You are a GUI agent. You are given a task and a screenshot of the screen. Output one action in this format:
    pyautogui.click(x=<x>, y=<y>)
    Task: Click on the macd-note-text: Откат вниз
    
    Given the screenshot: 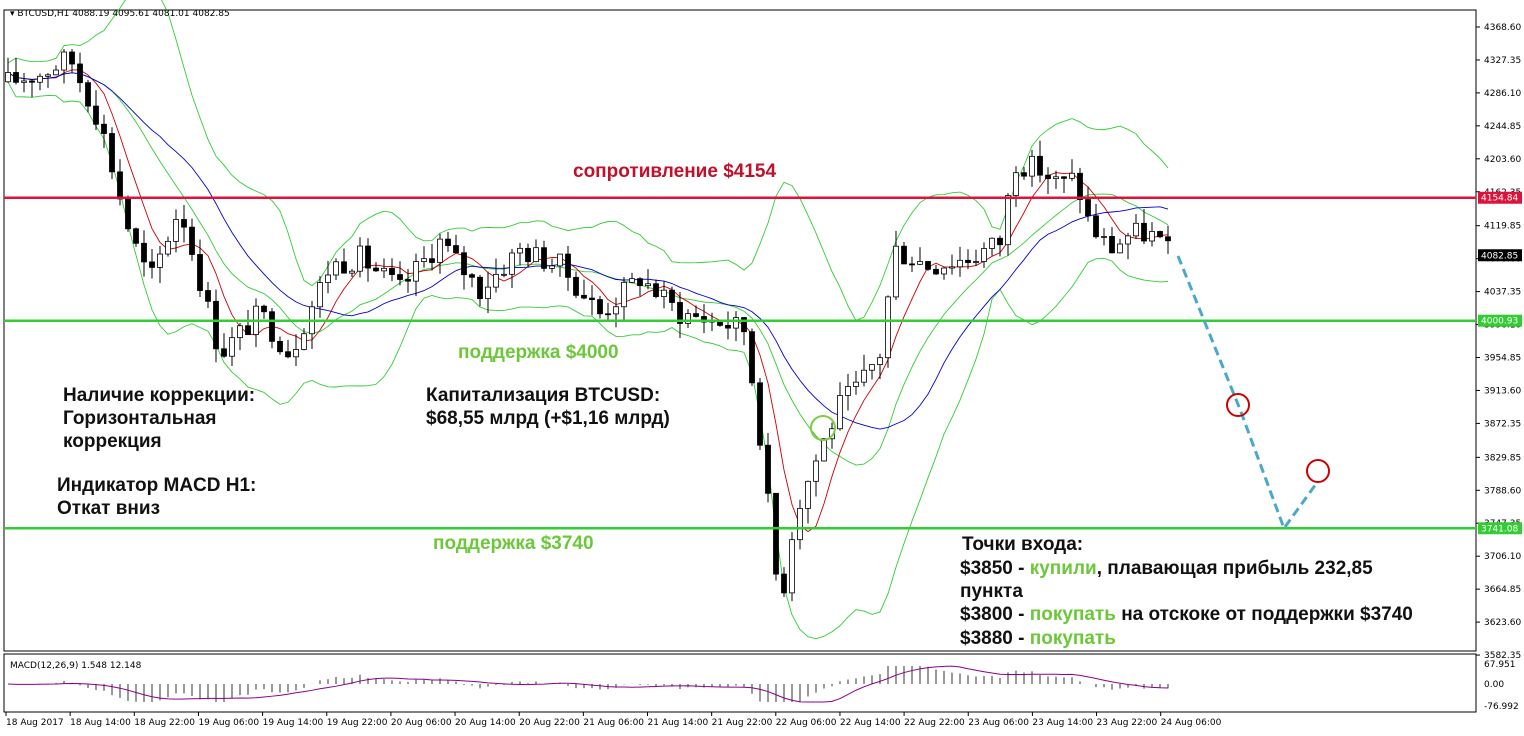 What is the action you would take?
    pyautogui.click(x=108, y=508)
    